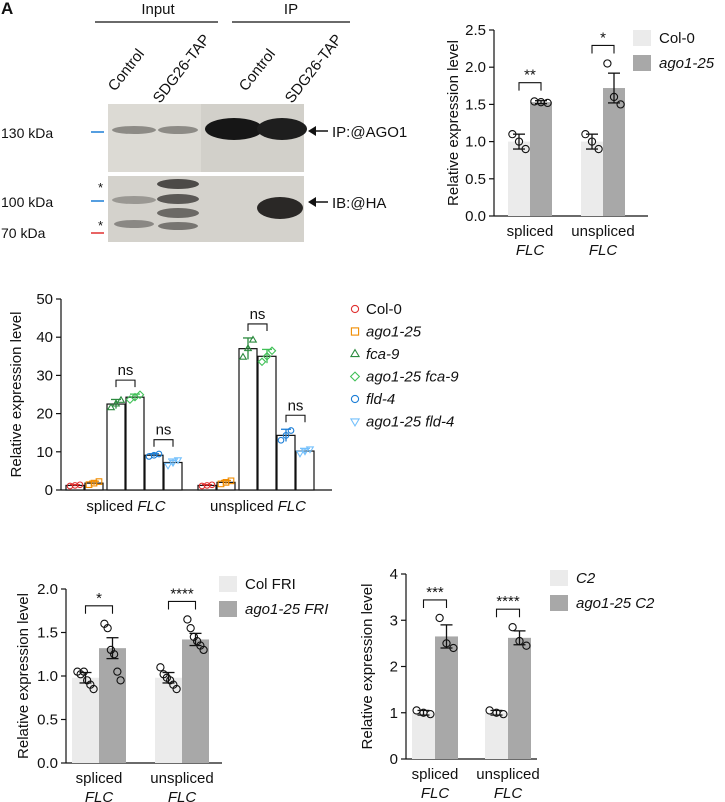  I want to click on marker-100: 100 kDa, so click(27, 202).